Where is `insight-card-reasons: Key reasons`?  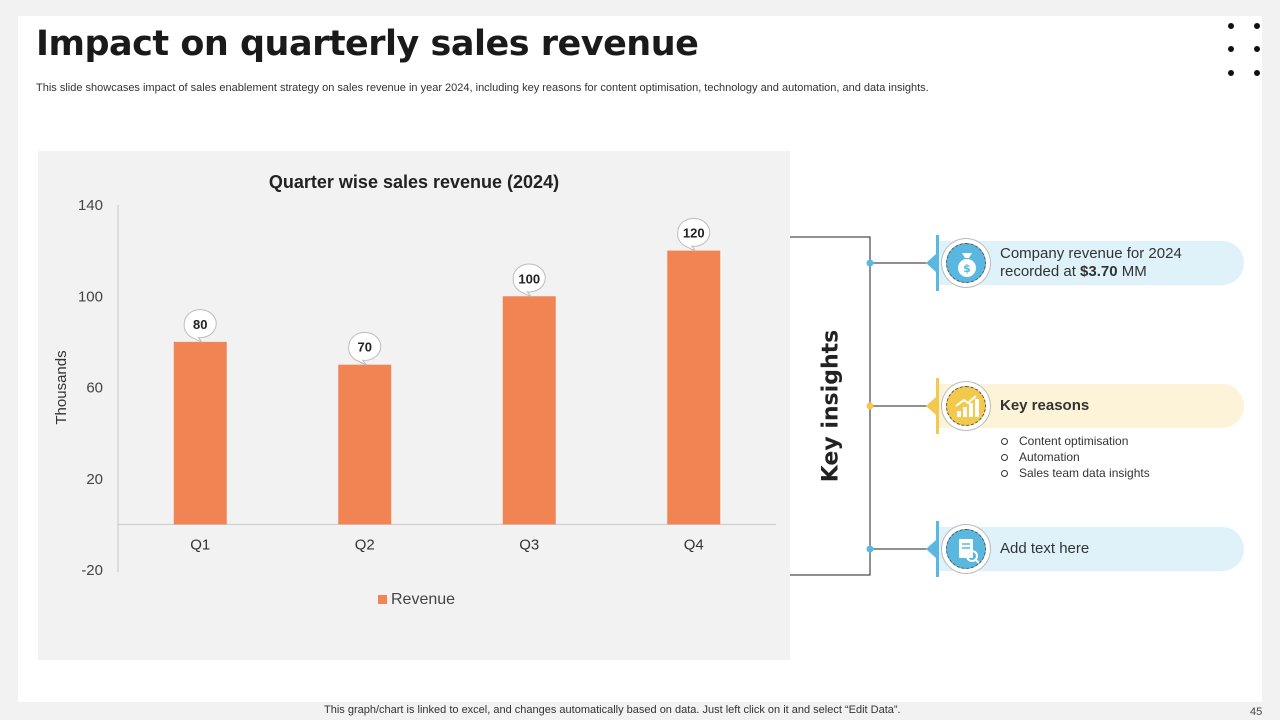
insight-card-reasons: Key reasons is located at coordinates (1086, 406).